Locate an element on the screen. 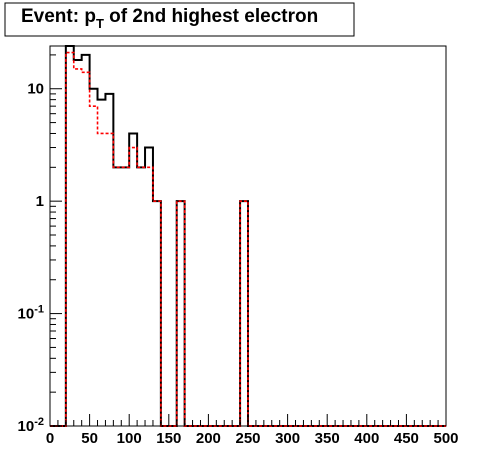  title-frame is located at coordinates (179, 19).